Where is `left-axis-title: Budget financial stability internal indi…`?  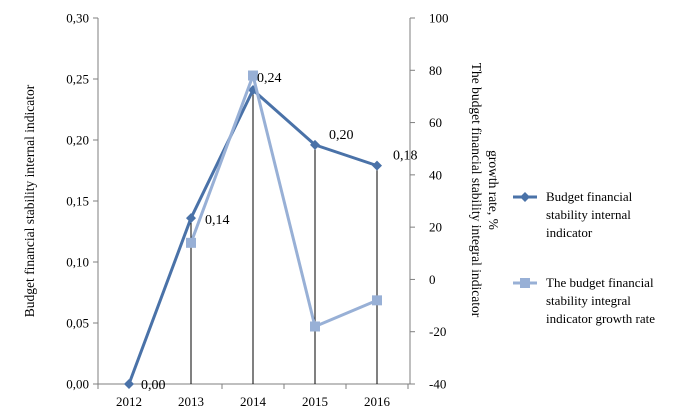 left-axis-title: Budget financial stability internal indi… is located at coordinates (29, 200).